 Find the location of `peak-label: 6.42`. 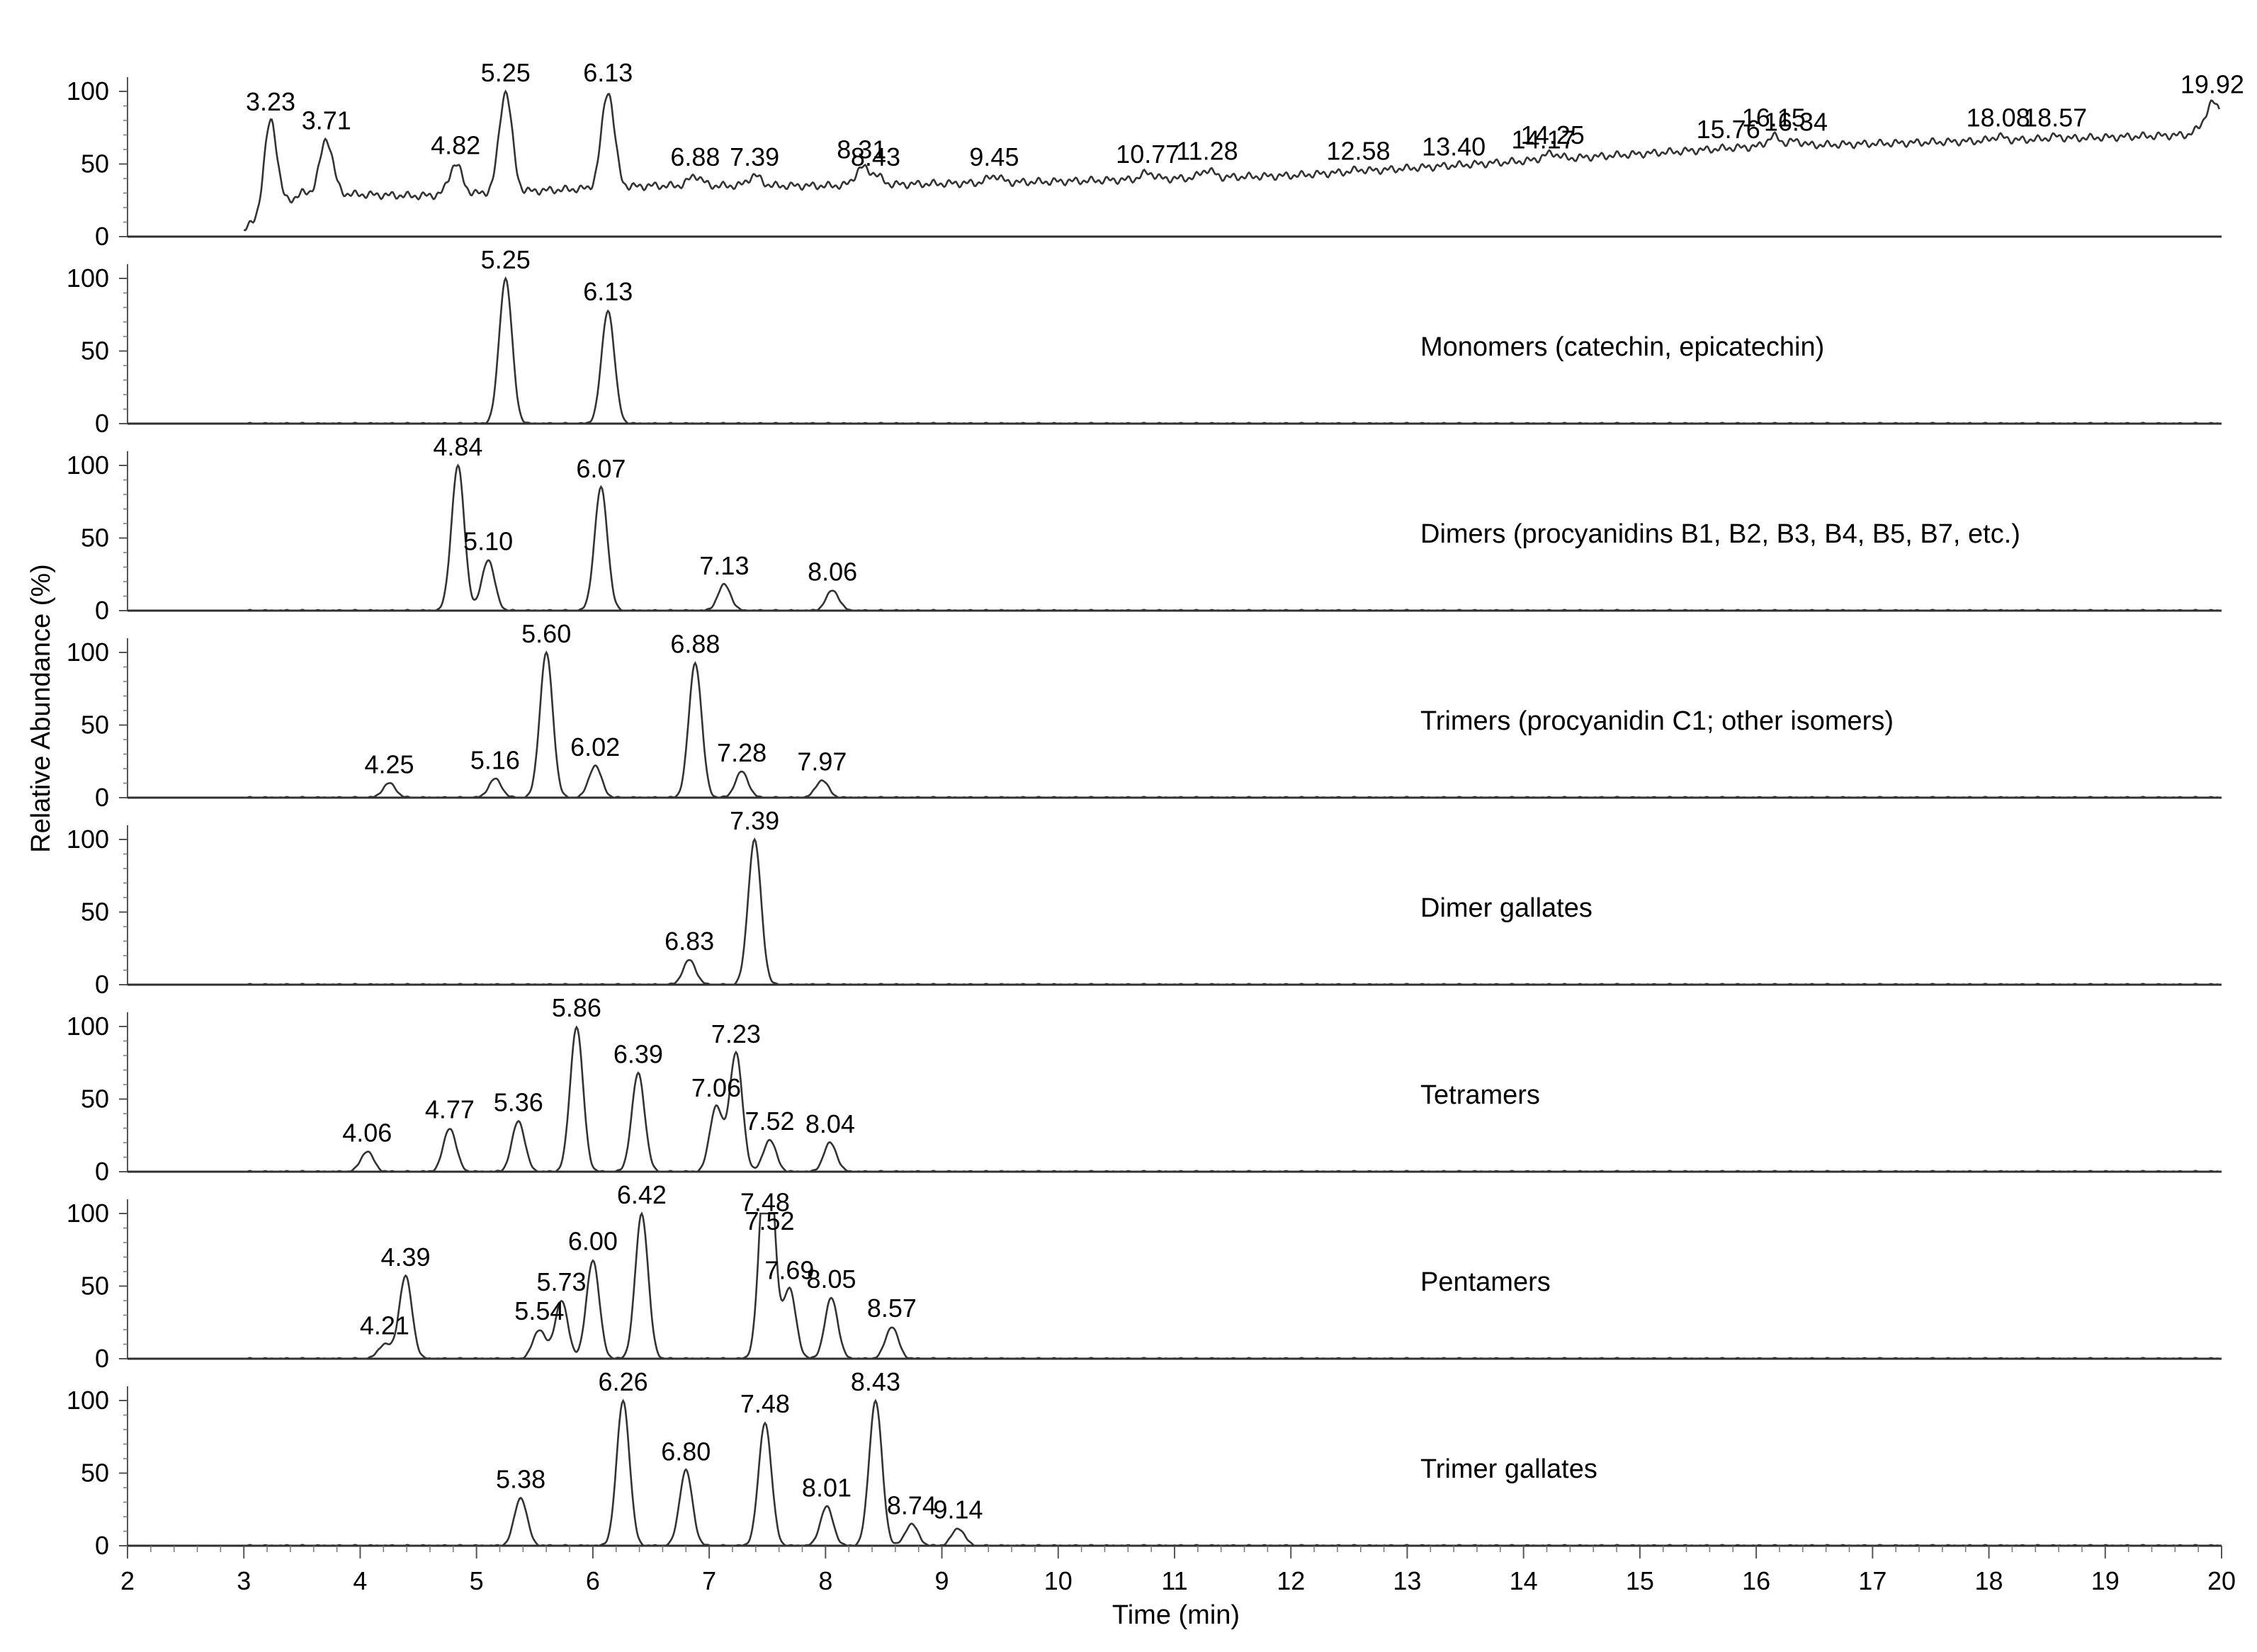

peak-label: 6.42 is located at coordinates (642, 1194).